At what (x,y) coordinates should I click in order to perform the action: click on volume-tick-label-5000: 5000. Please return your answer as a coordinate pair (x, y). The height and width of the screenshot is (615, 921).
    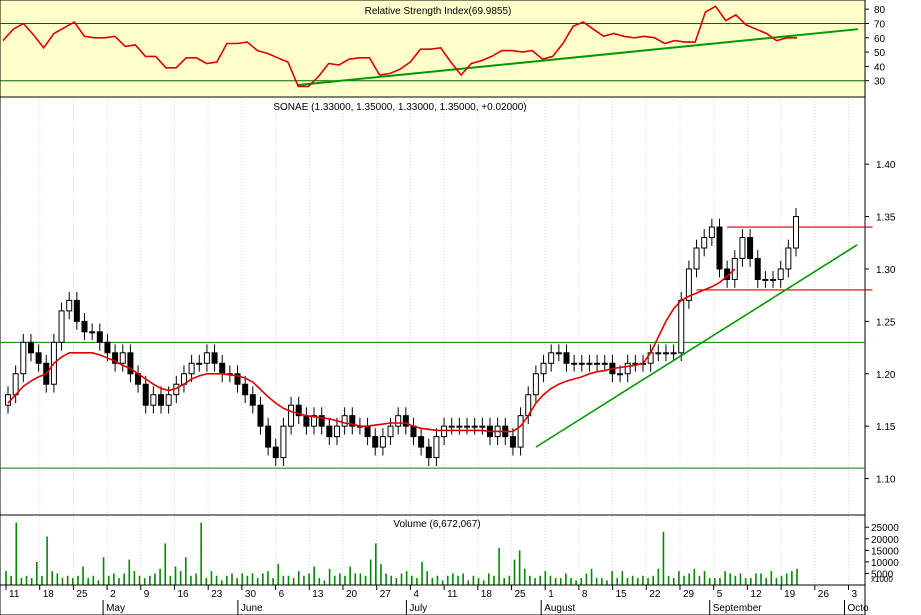
    Looking at the image, I should click on (882, 574).